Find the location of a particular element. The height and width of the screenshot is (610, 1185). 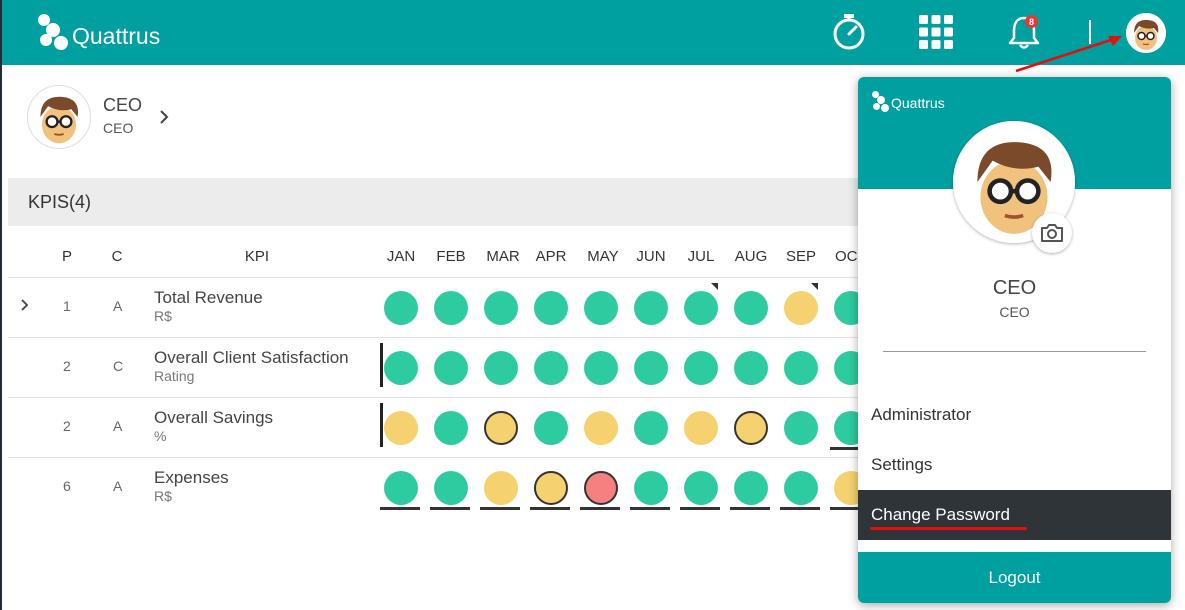

header-p: P is located at coordinates (66, 256).